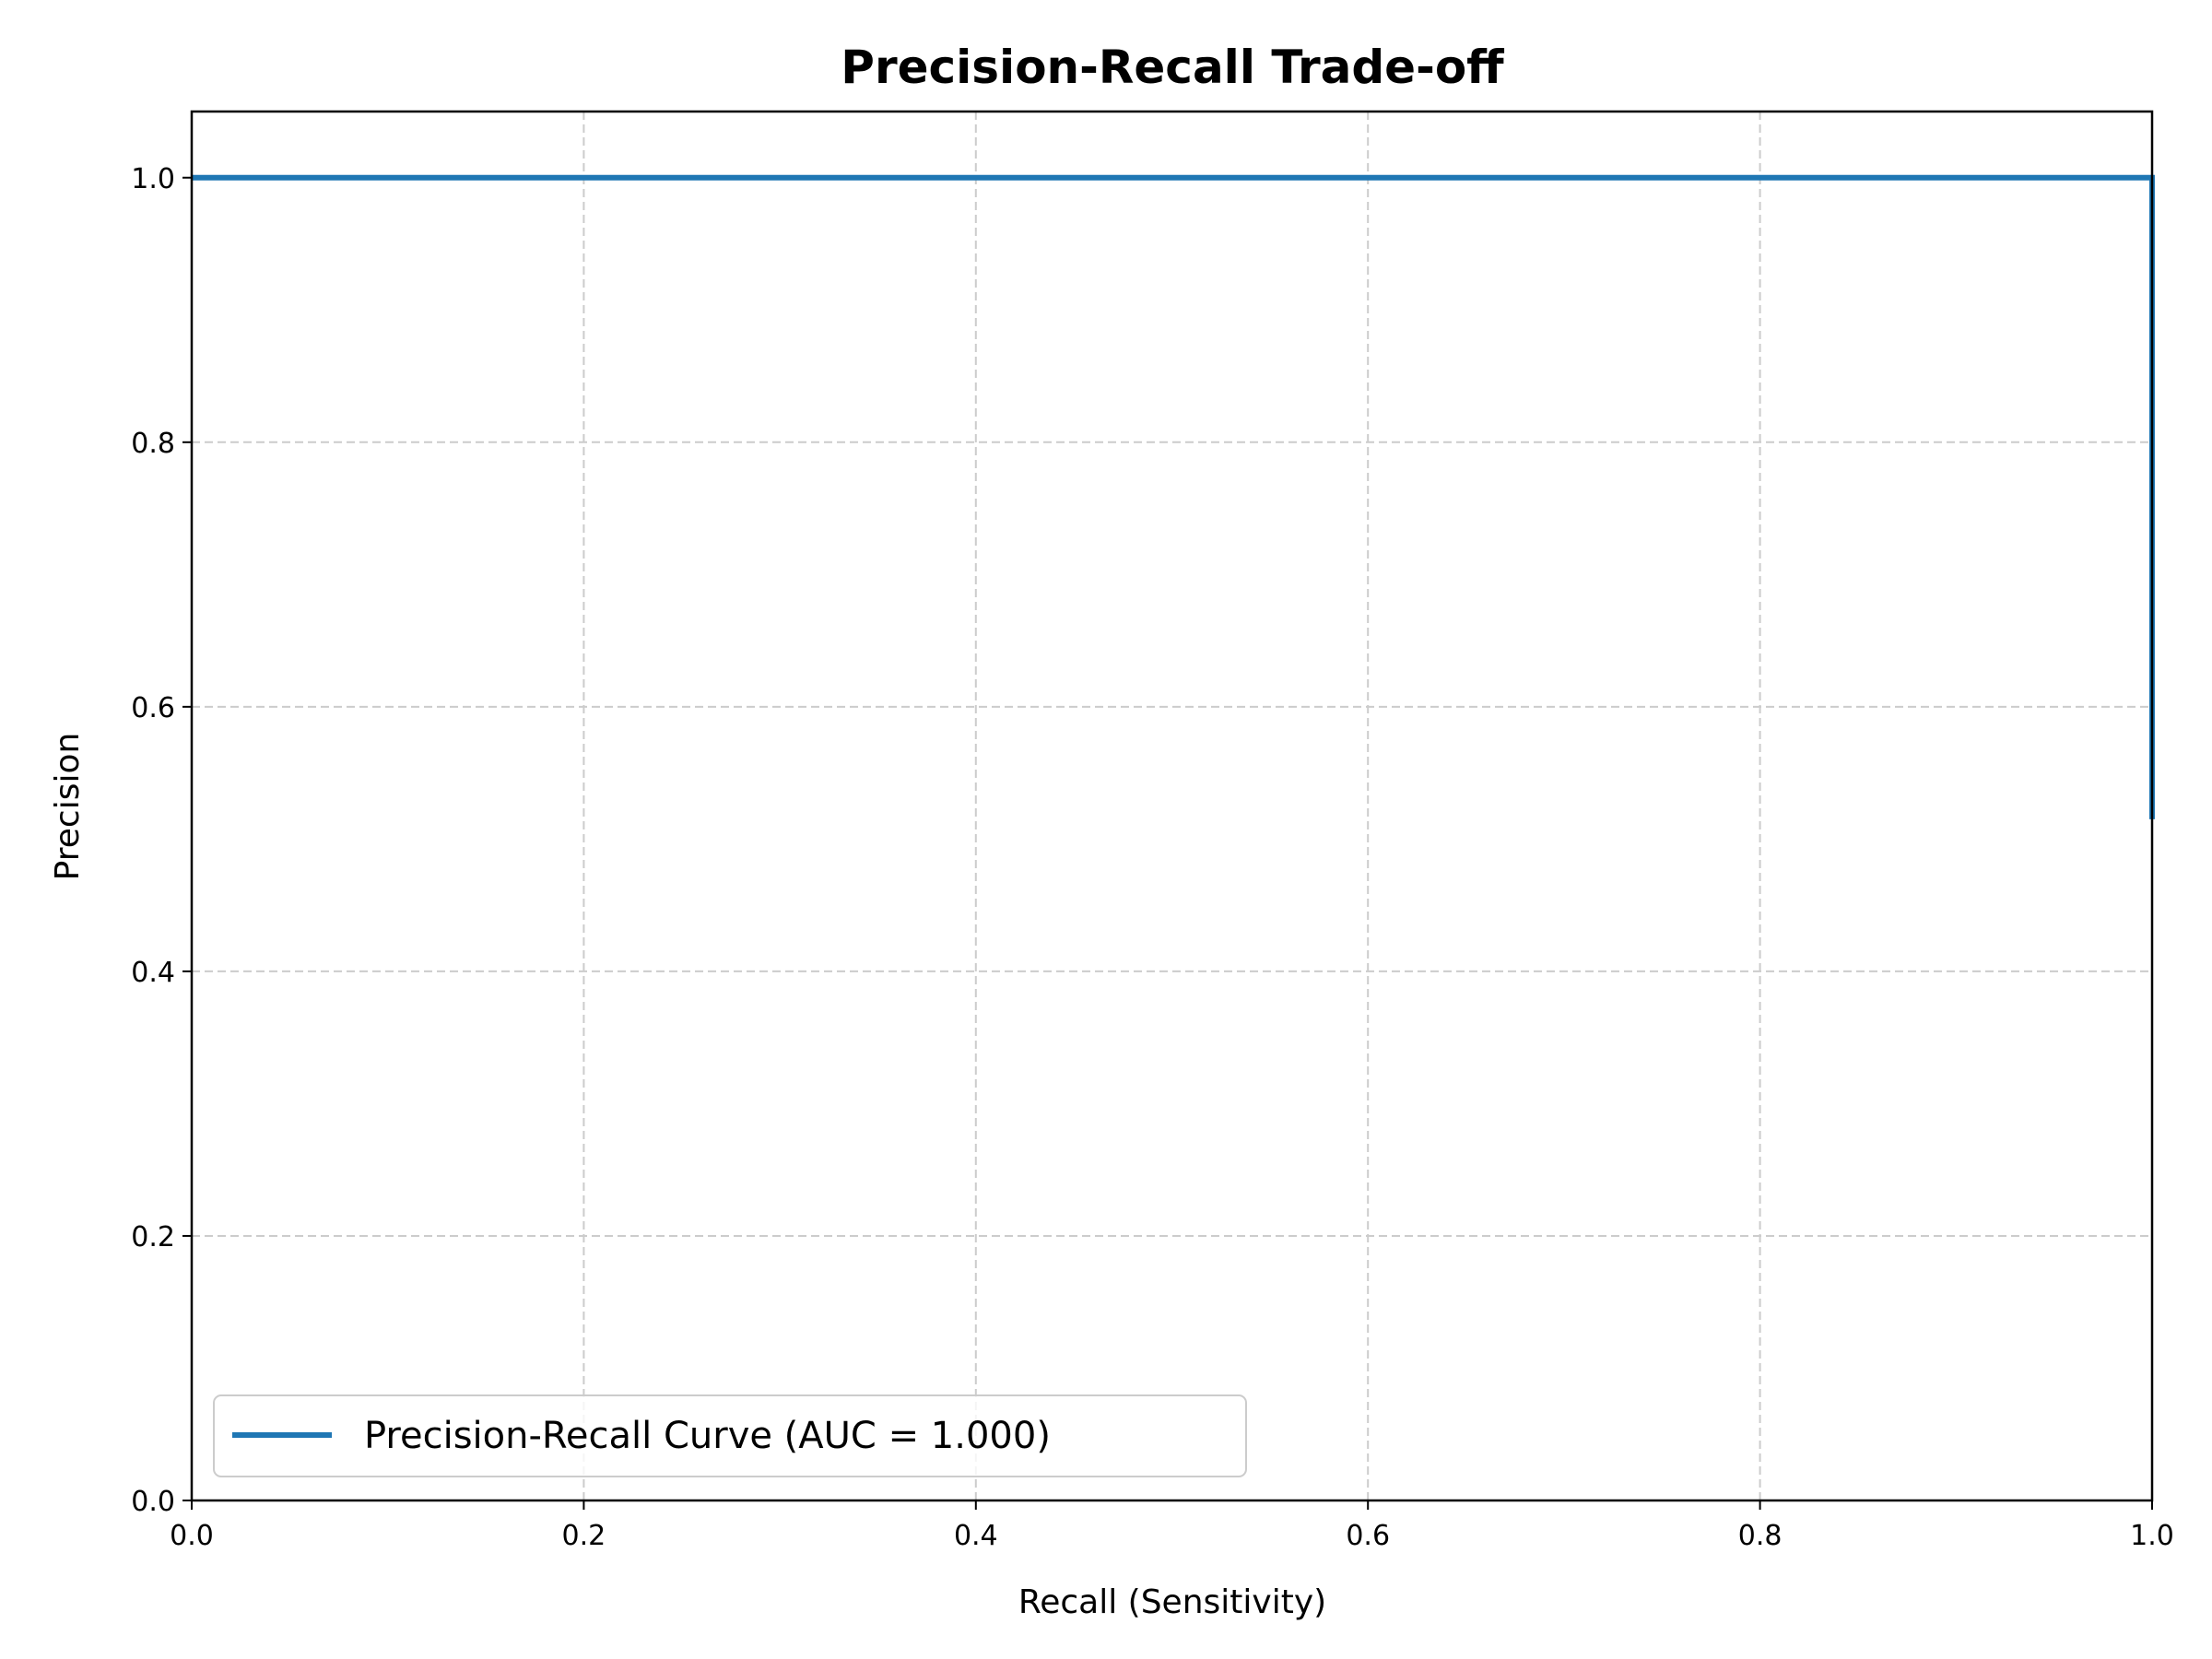 Image resolution: width=2212 pixels, height=1659 pixels. Describe the element at coordinates (153, 179) in the screenshot. I see `y-tick-label: 1.0` at that location.